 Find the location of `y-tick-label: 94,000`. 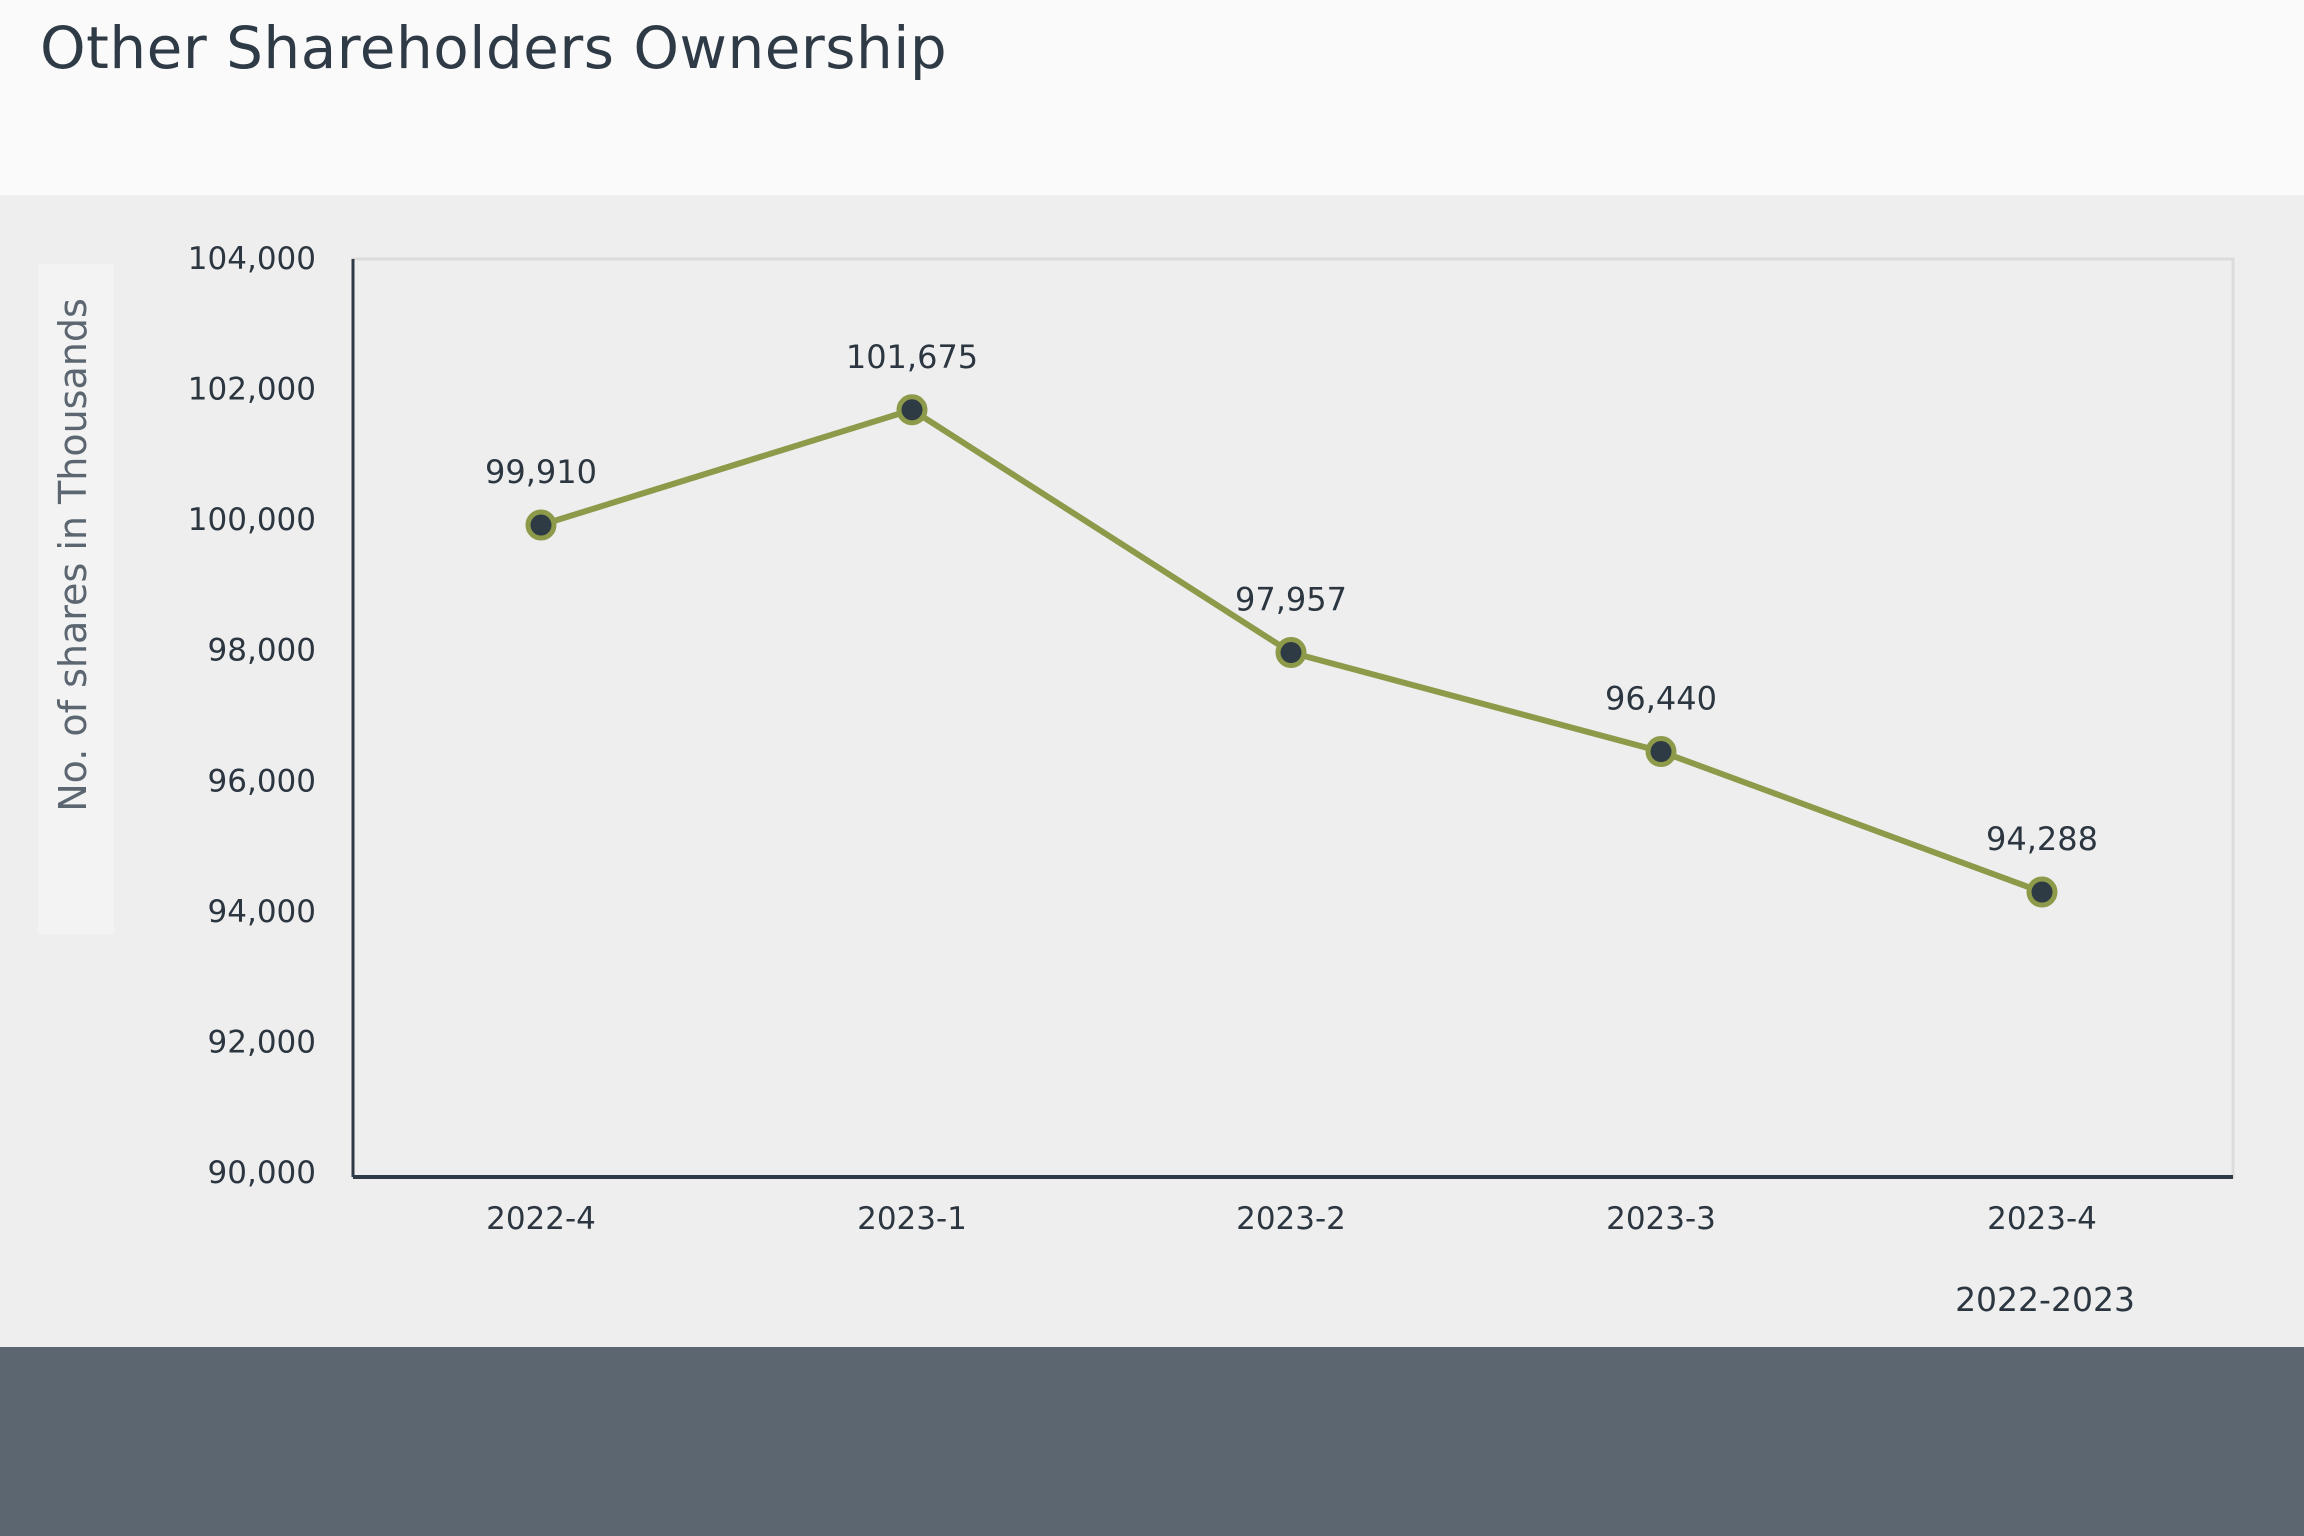

y-tick-label: 94,000 is located at coordinates (262, 912).